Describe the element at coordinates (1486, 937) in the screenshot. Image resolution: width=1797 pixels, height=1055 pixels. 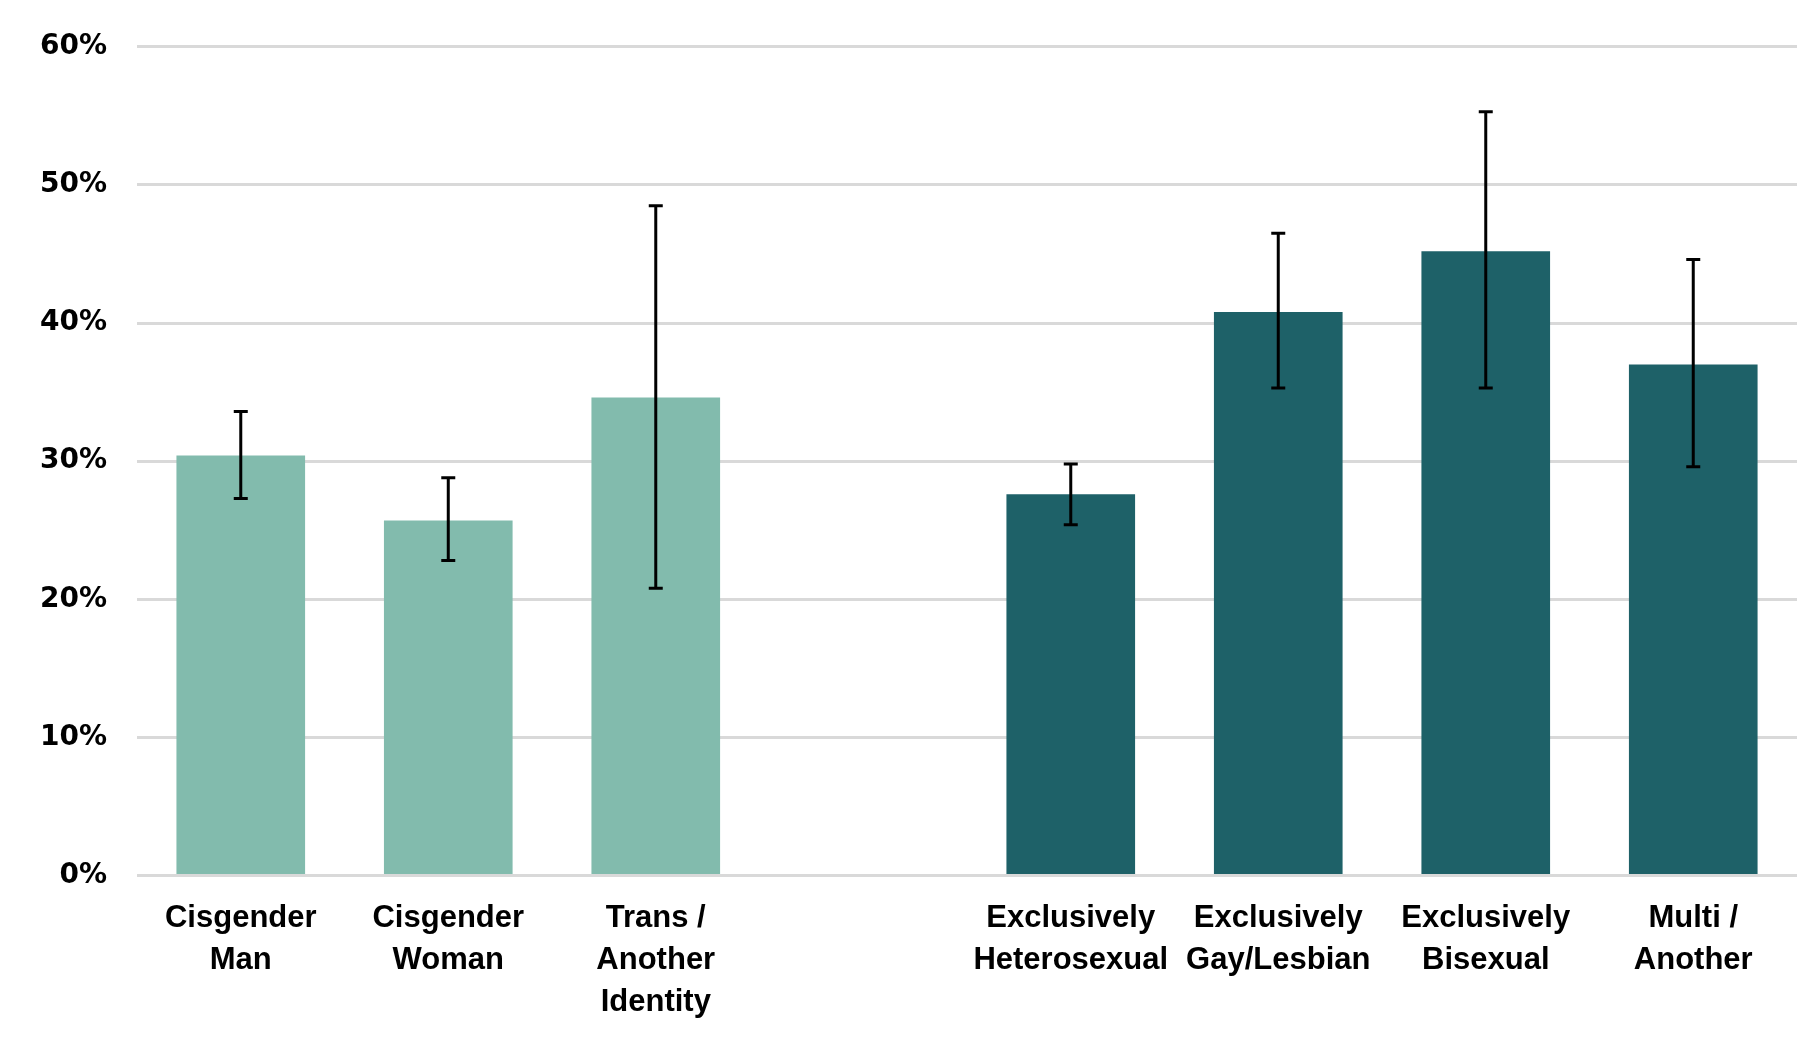
I see `x-tick-label: Exclusively Bisexual` at that location.